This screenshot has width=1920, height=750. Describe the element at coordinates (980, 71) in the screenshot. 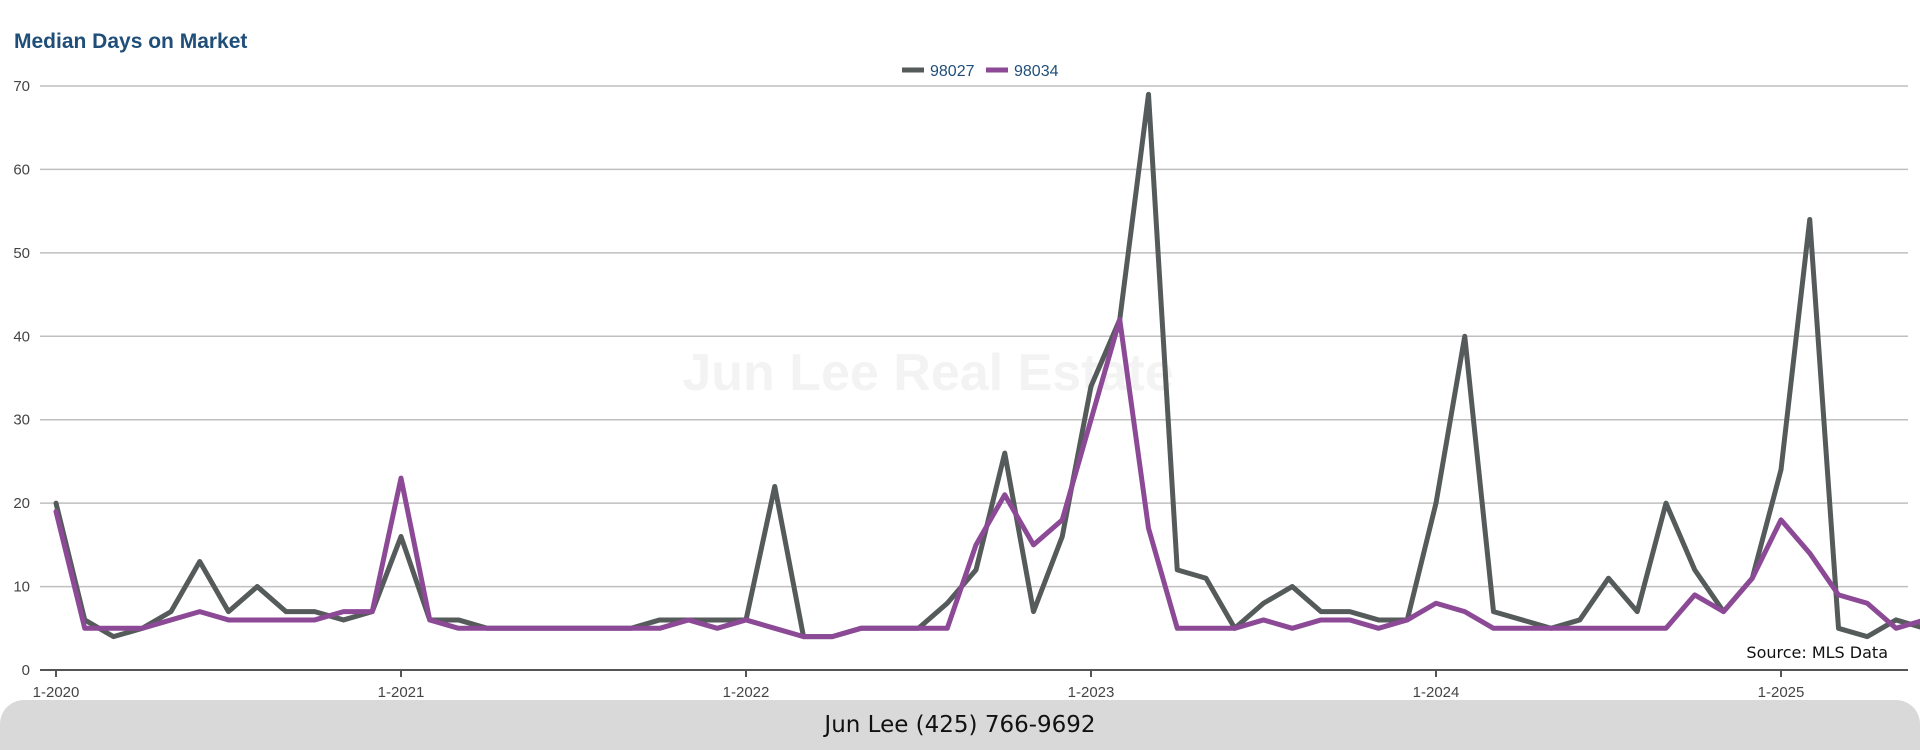

I see `legend: 98027 98034` at that location.